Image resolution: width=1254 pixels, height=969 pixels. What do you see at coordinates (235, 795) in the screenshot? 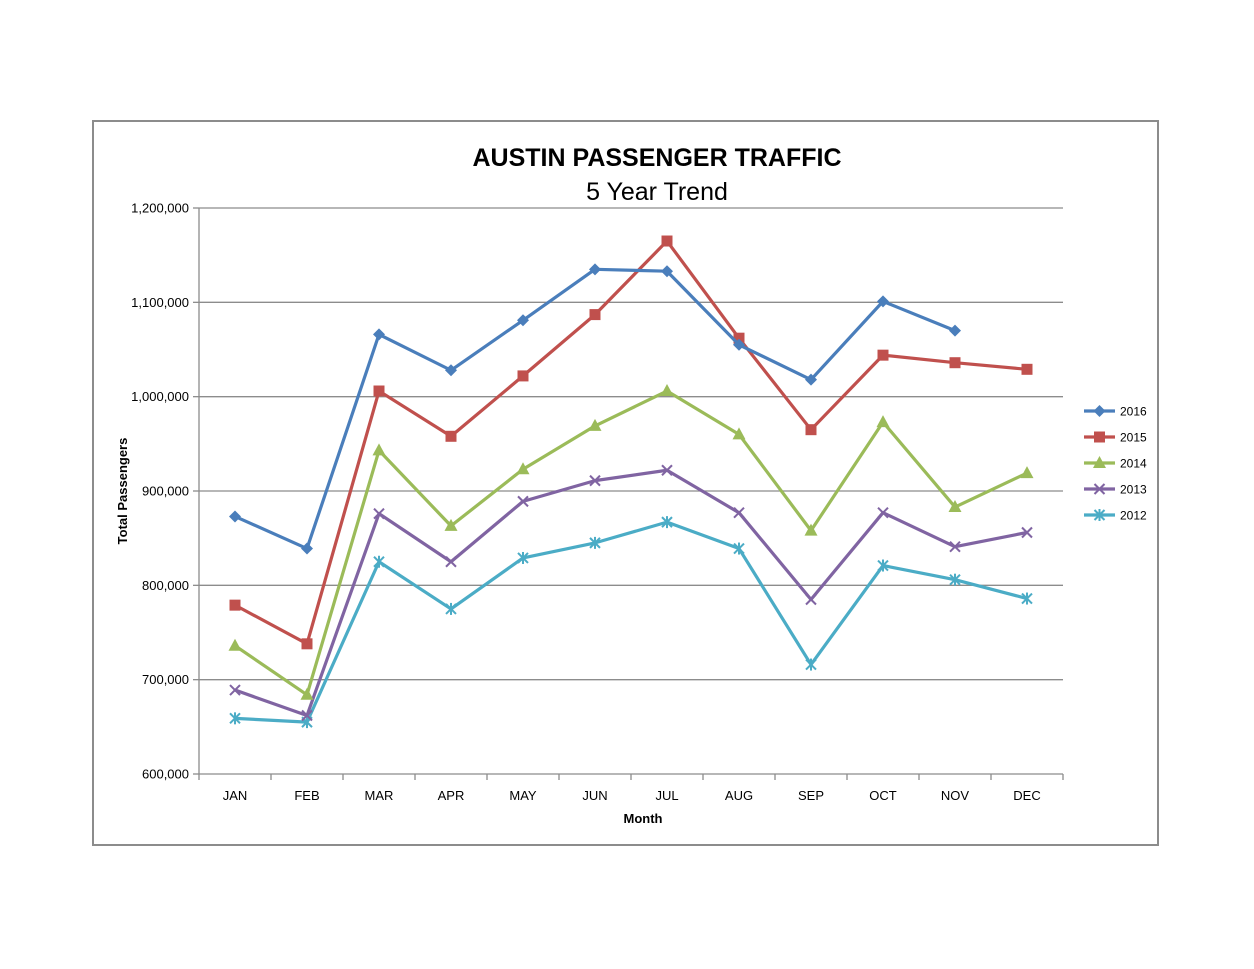
I see `x-tick-label: JAN` at bounding box center [235, 795].